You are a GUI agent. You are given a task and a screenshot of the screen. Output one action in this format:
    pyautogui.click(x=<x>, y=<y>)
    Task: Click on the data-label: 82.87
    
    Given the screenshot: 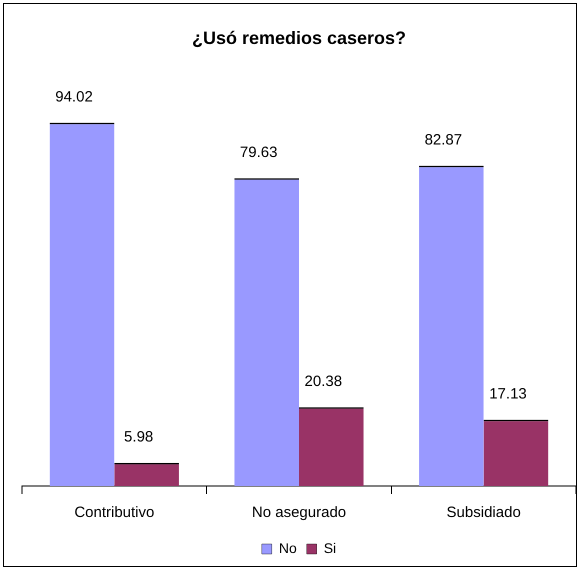 What is the action you would take?
    pyautogui.click(x=443, y=139)
    